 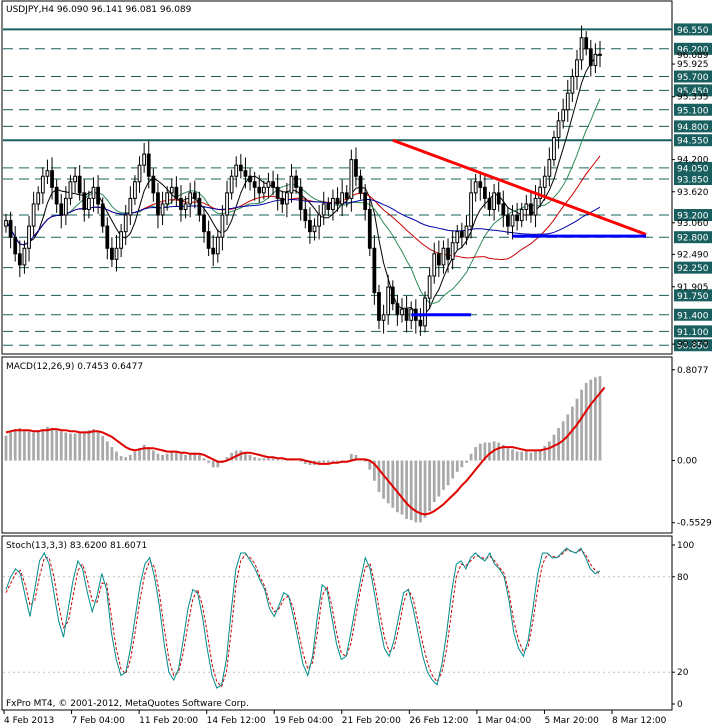 What do you see at coordinates (693, 169) in the screenshot?
I see `level-label: 94.050` at bounding box center [693, 169].